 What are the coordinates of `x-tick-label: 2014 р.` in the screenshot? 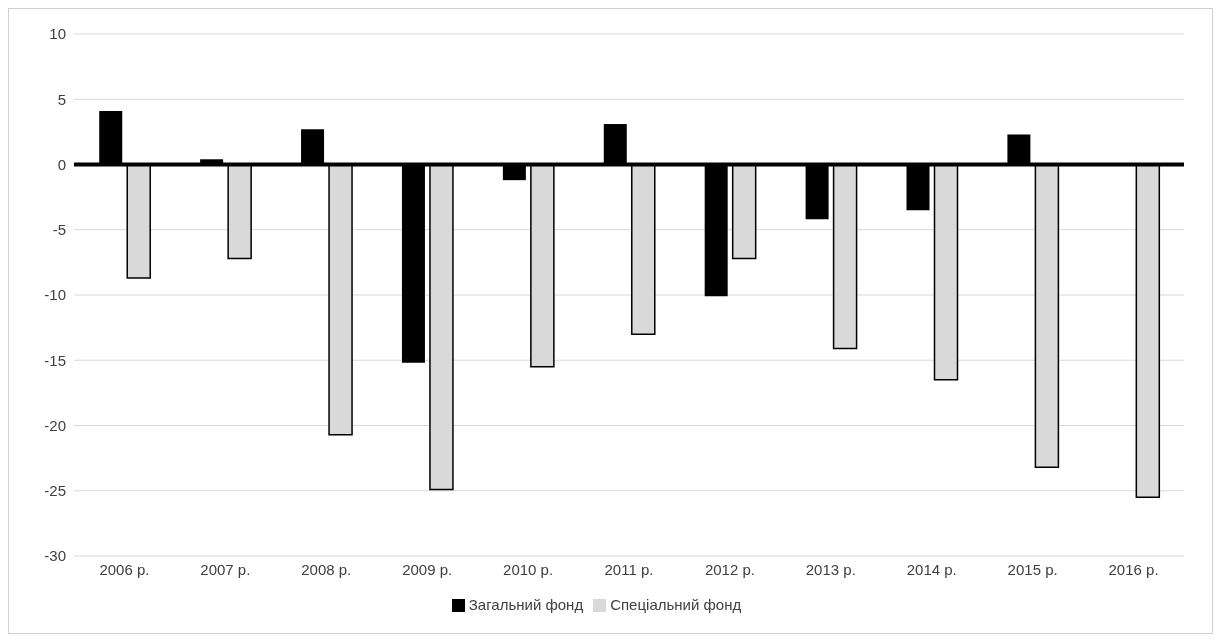 It's located at (931, 569).